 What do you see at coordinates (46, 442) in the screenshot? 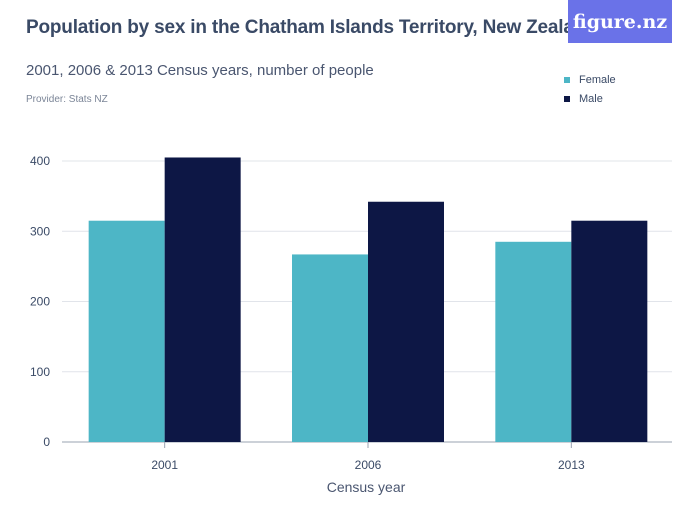
I see `y-tick-label: 0` at bounding box center [46, 442].